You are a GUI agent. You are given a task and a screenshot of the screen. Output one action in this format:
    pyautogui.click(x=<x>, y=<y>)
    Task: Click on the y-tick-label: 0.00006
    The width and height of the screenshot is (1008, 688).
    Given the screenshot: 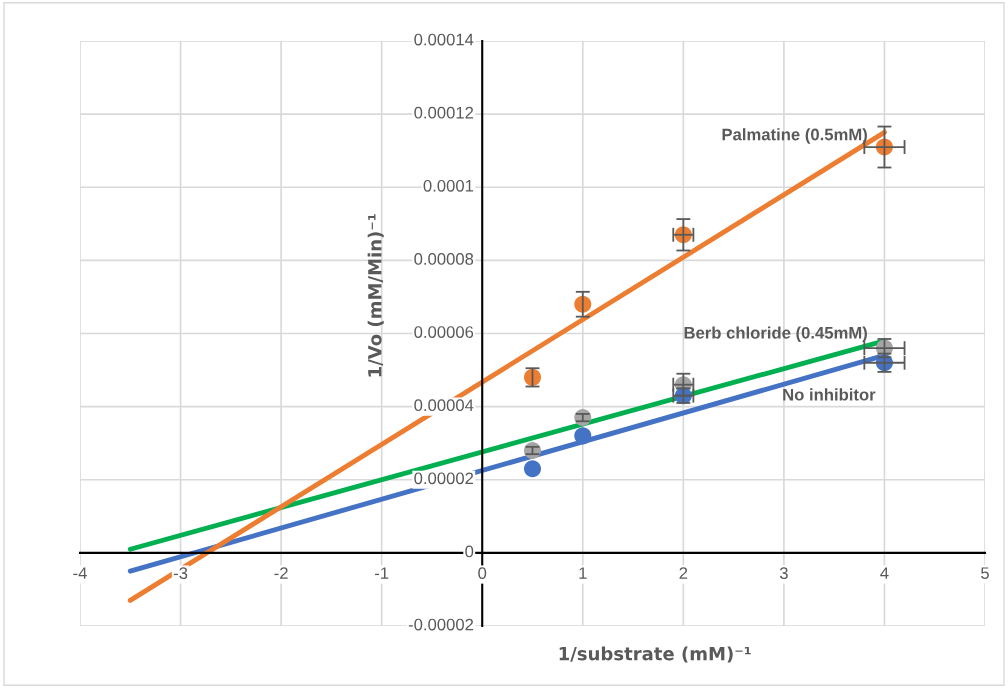 What is the action you would take?
    pyautogui.click(x=444, y=332)
    